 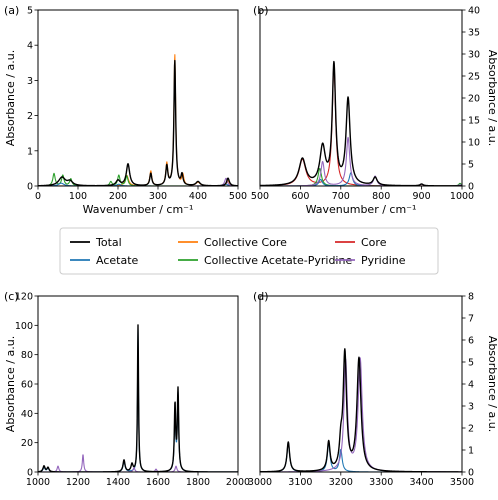 I want to click on x-tick-label-c: 2000, so click(x=238, y=482).